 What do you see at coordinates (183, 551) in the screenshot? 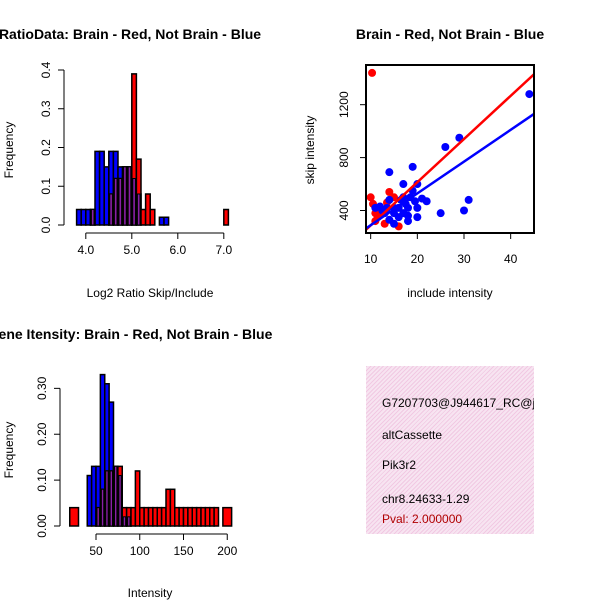
I see `intensity-histogram-x-tick-label: 150` at bounding box center [183, 551].